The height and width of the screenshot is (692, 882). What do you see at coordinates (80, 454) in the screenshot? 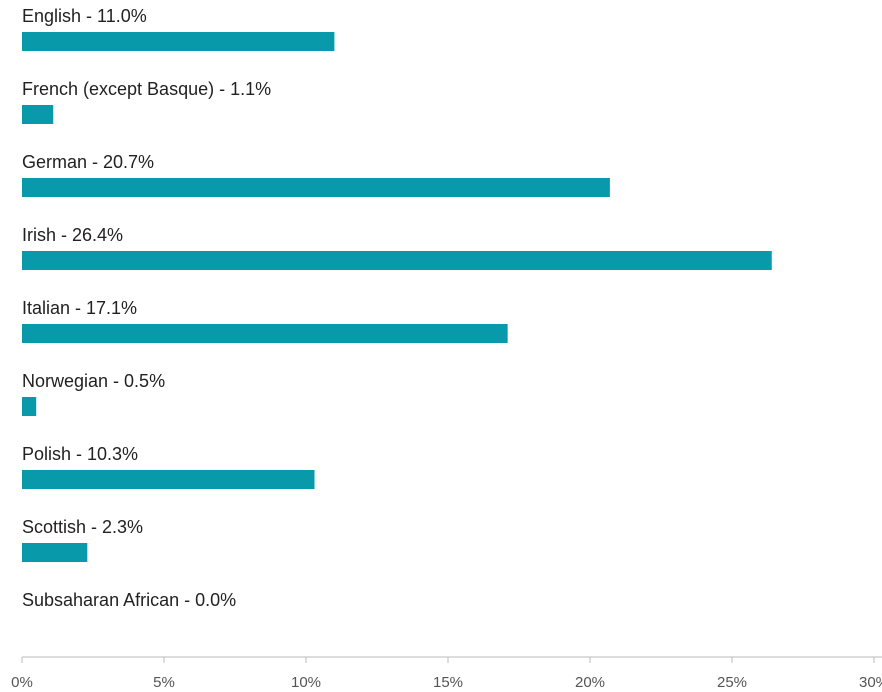
I see `category-label: Polish - 10.3%` at bounding box center [80, 454].